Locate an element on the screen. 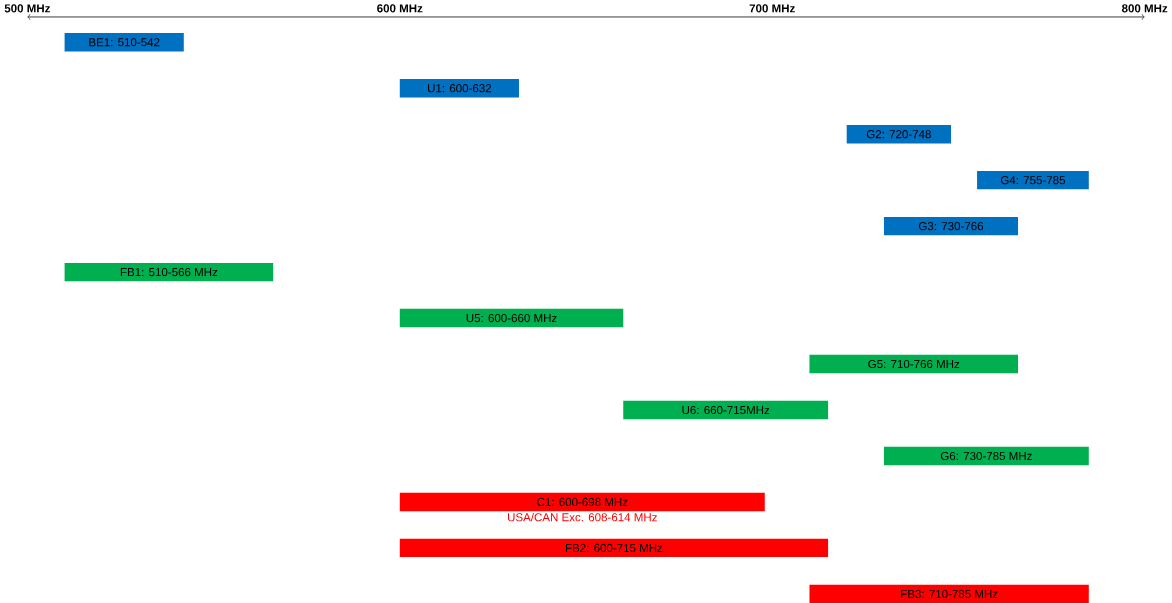  y-tick-label: FB1: 510-566 MHz is located at coordinates (169, 272).